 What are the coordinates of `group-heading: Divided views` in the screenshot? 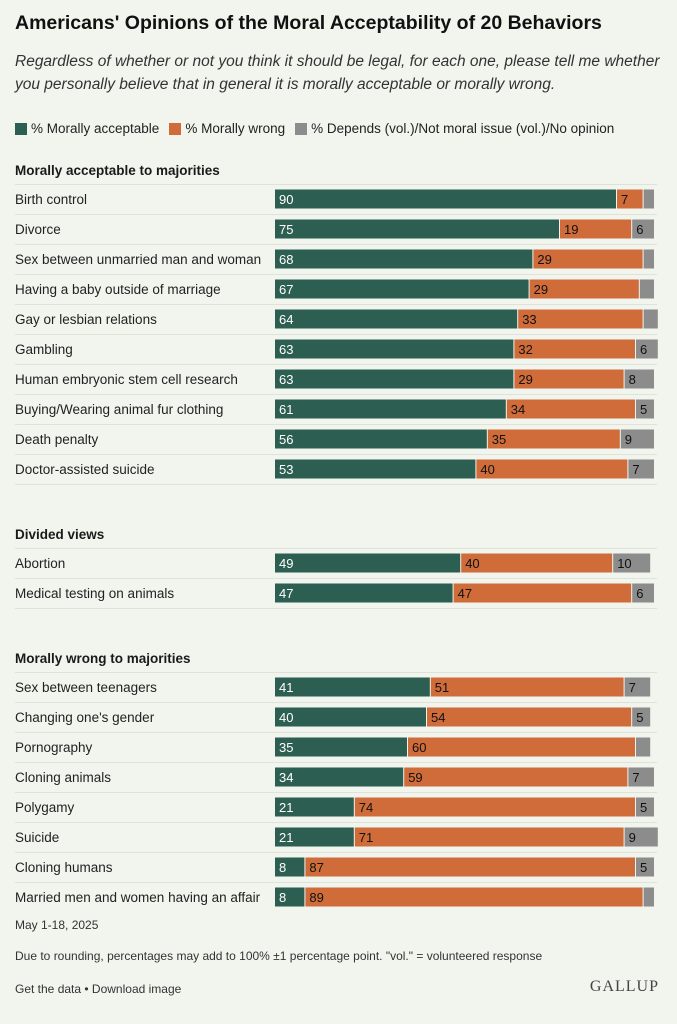 It's located at (59, 534).